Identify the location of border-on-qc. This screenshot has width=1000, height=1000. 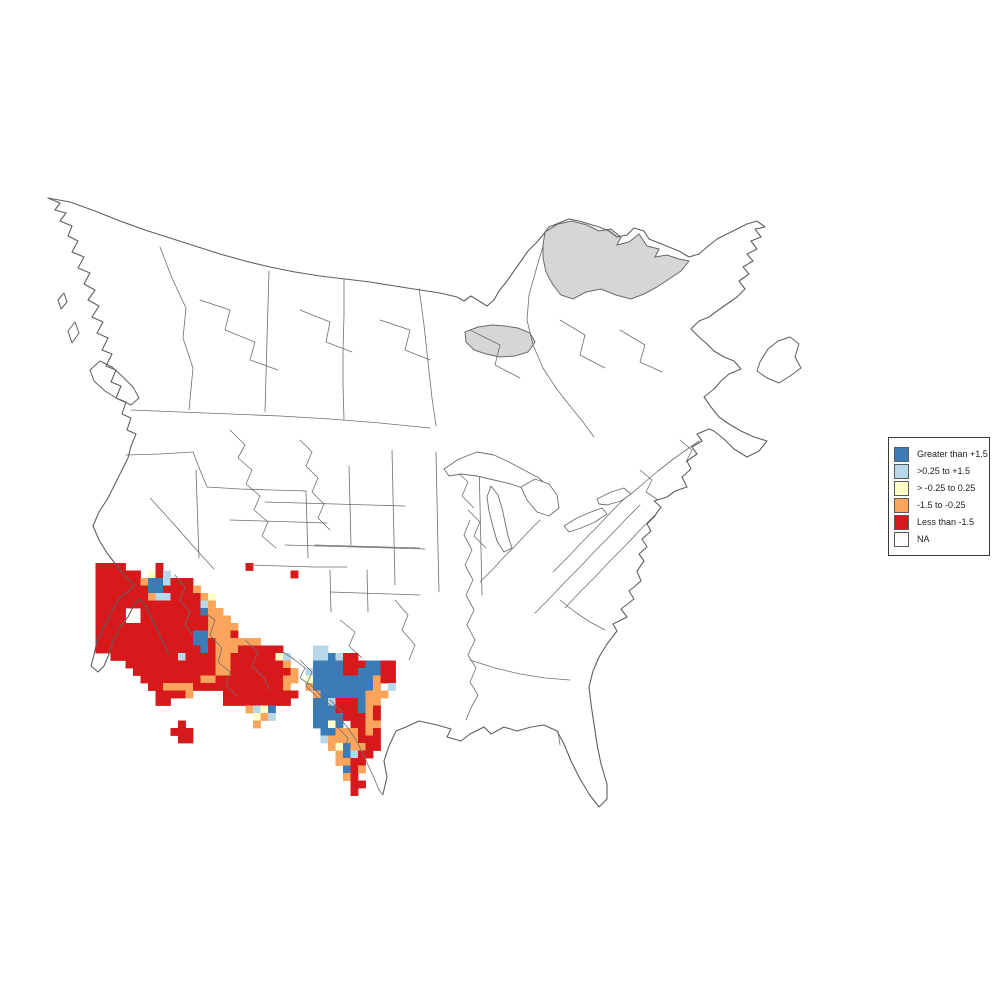
(560, 341).